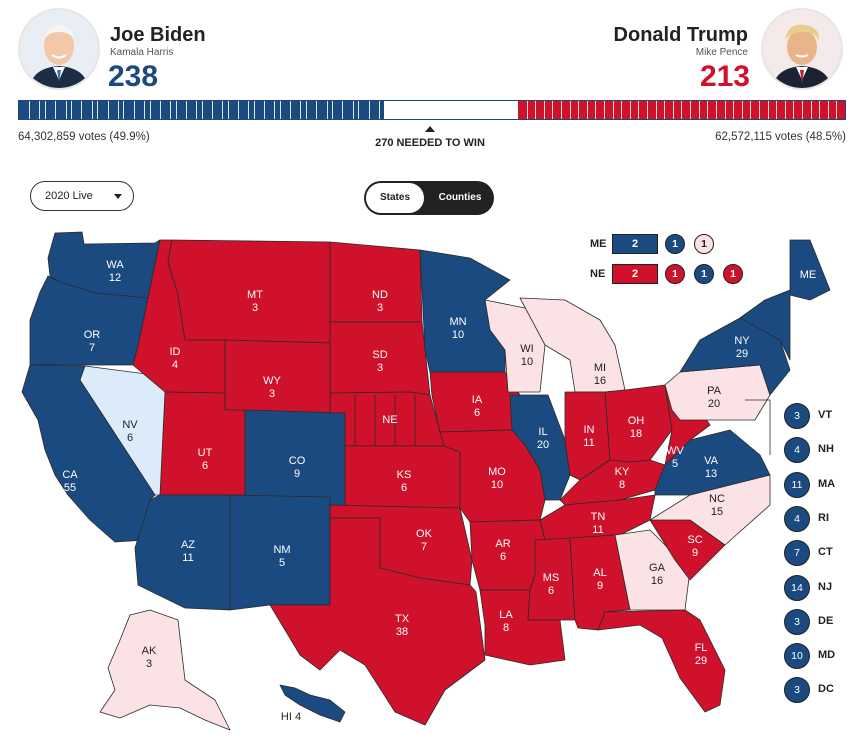  What do you see at coordinates (395, 198) in the screenshot?
I see `toggle-states: States` at bounding box center [395, 198].